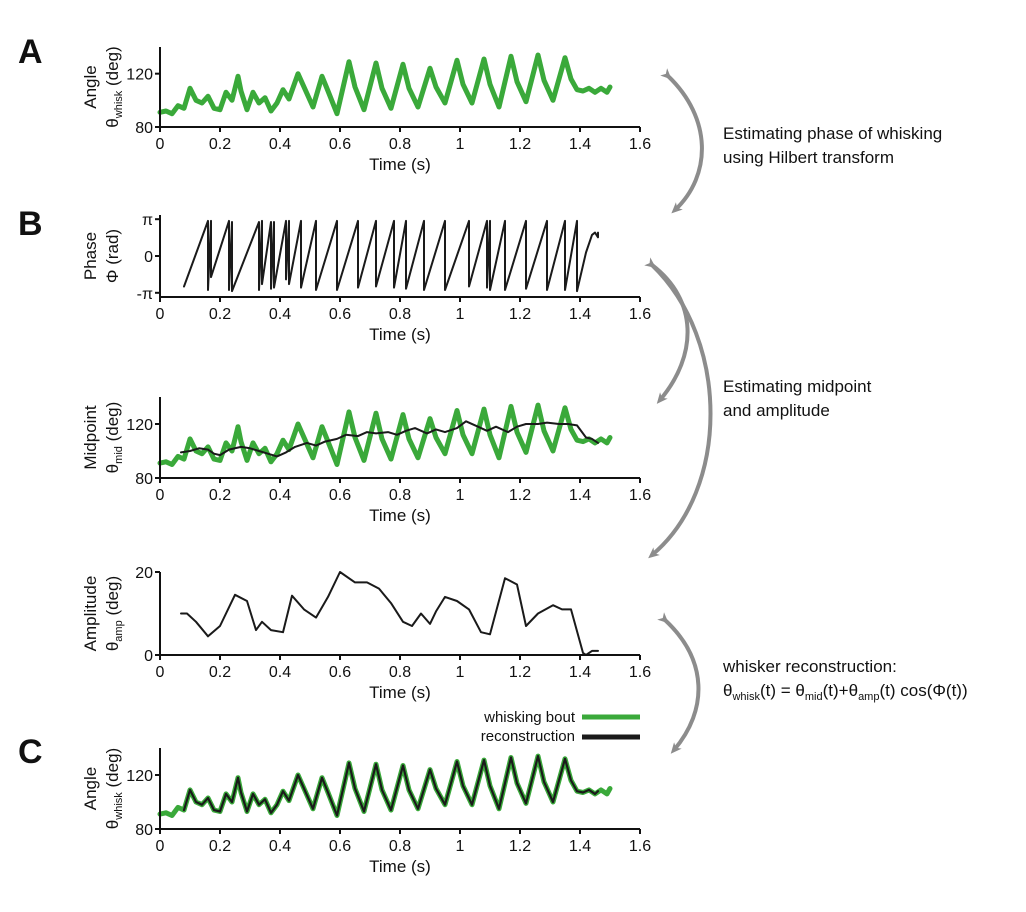 This screenshot has height=912, width=1026. What do you see at coordinates (400, 144) in the screenshot?
I see `chart-angle-x-tick-label: 0.8` at bounding box center [400, 144].